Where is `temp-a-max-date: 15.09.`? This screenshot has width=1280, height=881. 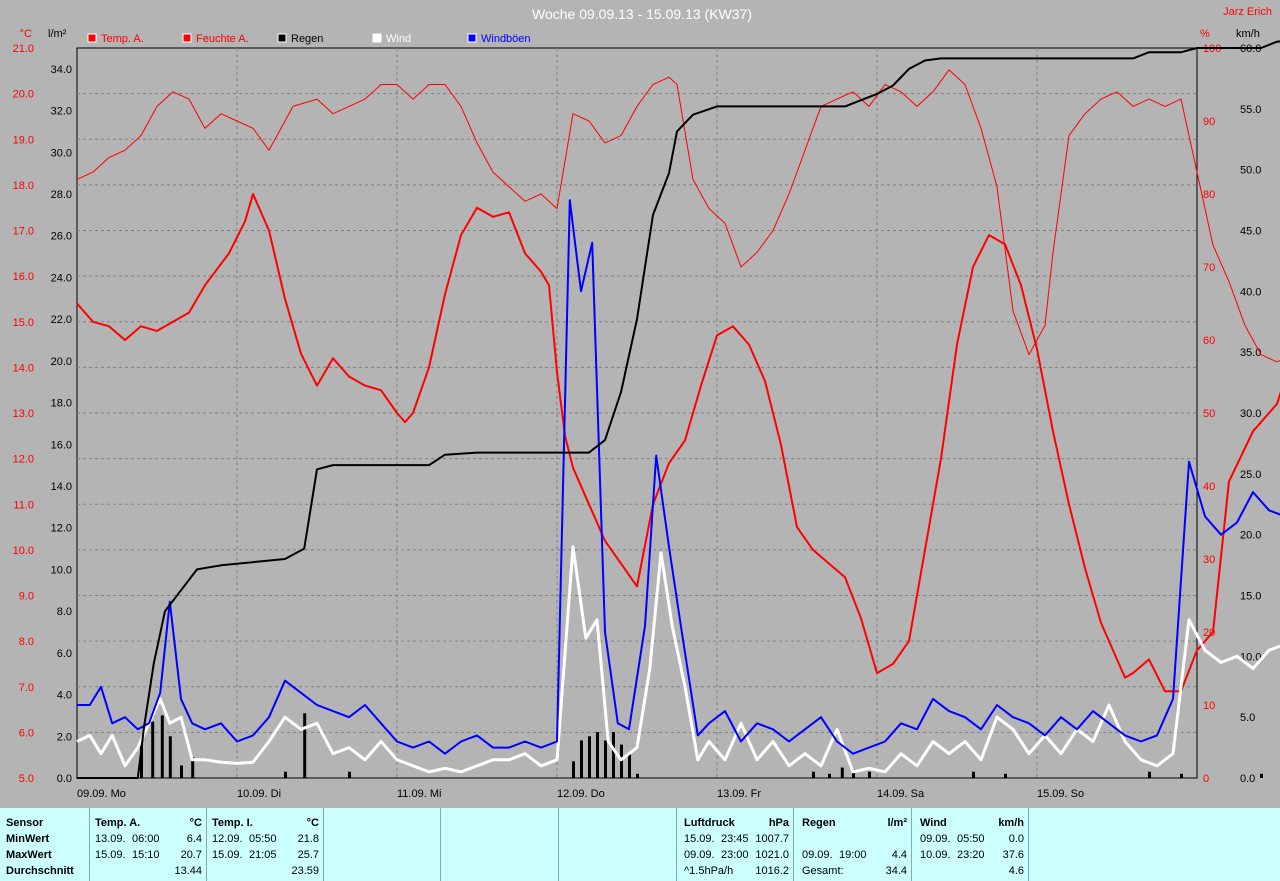
temp-a-max-date: 15.09. is located at coordinates (110, 855).